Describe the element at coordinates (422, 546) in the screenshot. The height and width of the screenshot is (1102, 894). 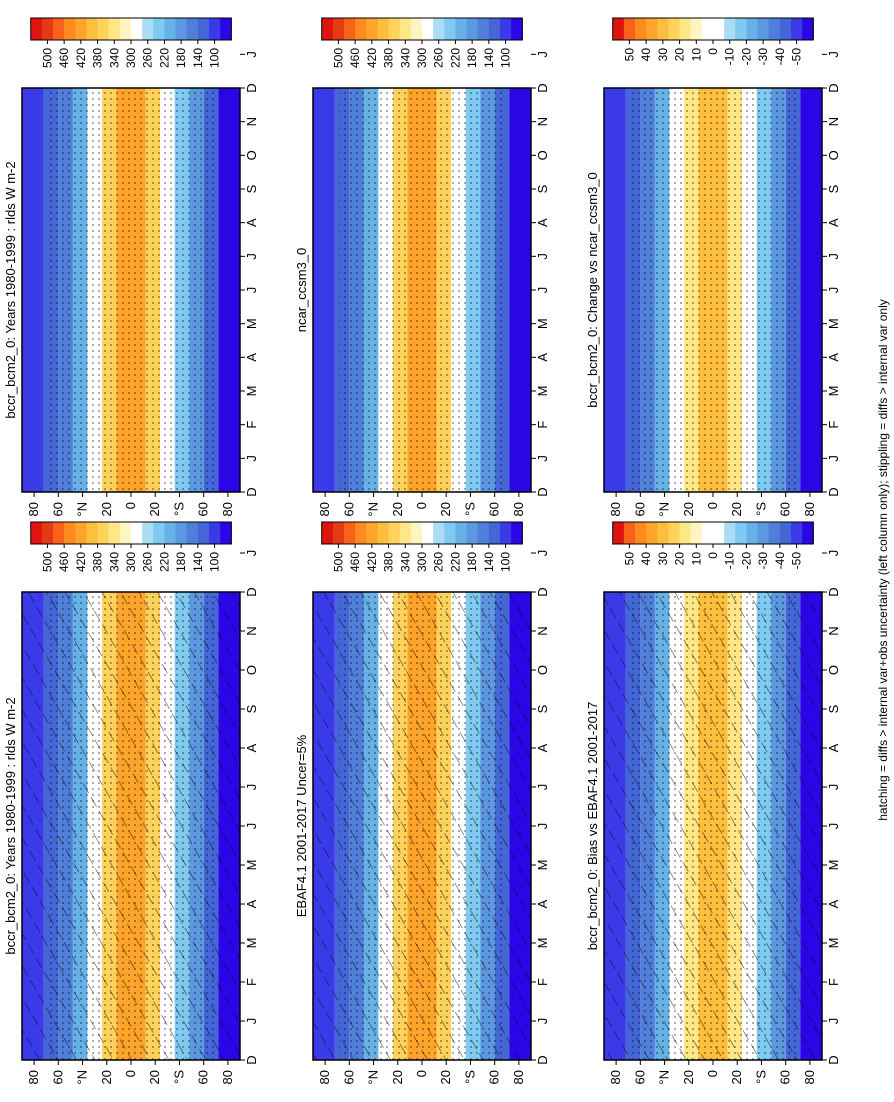
I see `colorbar: 500 460 420 380 340 300 260 220 180 140 100` at that location.